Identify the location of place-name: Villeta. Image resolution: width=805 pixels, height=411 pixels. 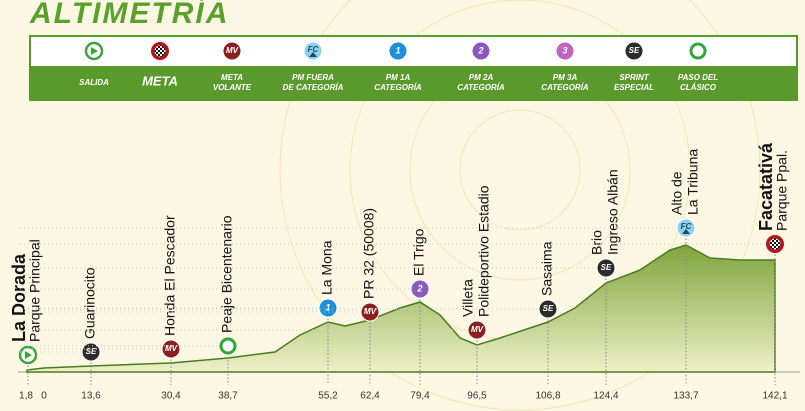
(468, 298).